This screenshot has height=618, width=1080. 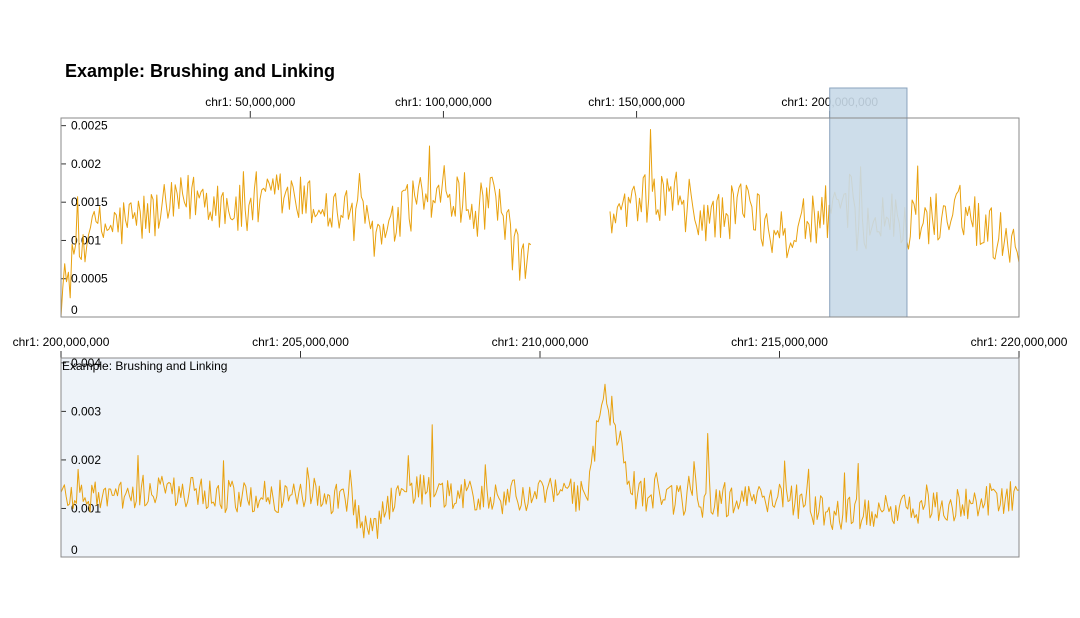 I want to click on overview-x-tick-label: chr1: 50,000,000, so click(x=250, y=102).